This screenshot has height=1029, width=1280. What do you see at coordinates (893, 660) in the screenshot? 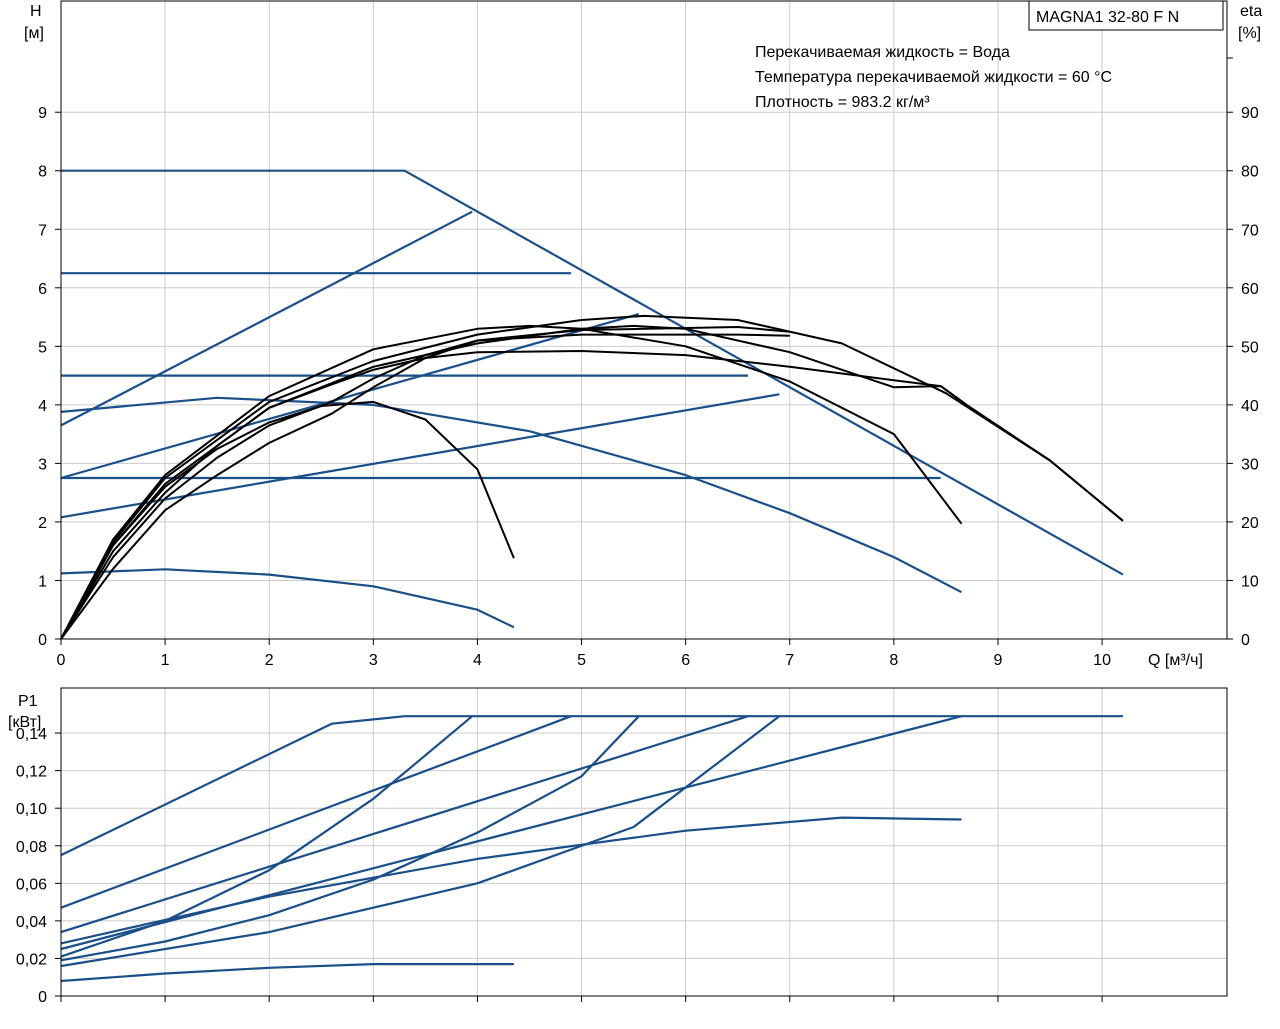
I see `x-tick-label: 8` at bounding box center [893, 660].